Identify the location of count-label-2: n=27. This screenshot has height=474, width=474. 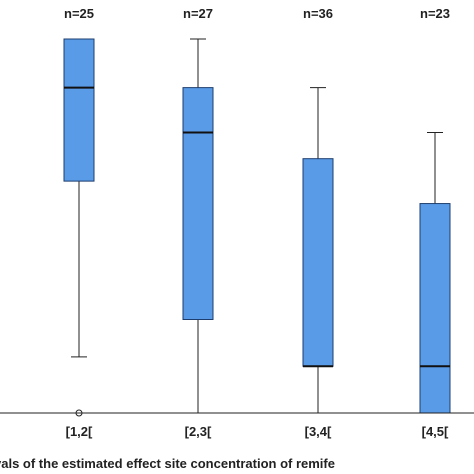
(198, 13).